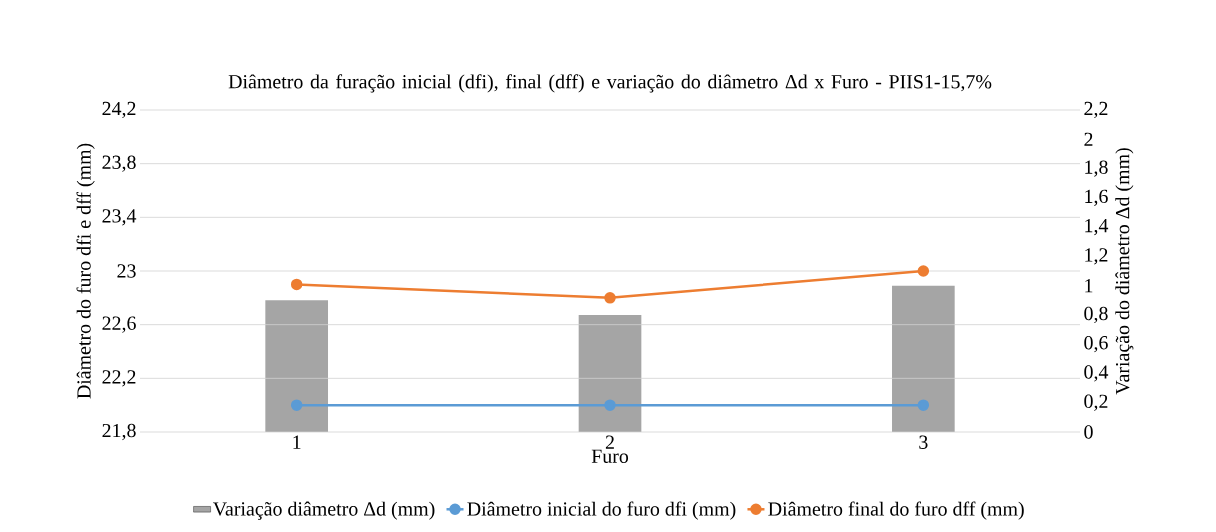 This screenshot has height=532, width=1216. What do you see at coordinates (1088, 139) in the screenshot?
I see `y2-tick-label: 2` at bounding box center [1088, 139].